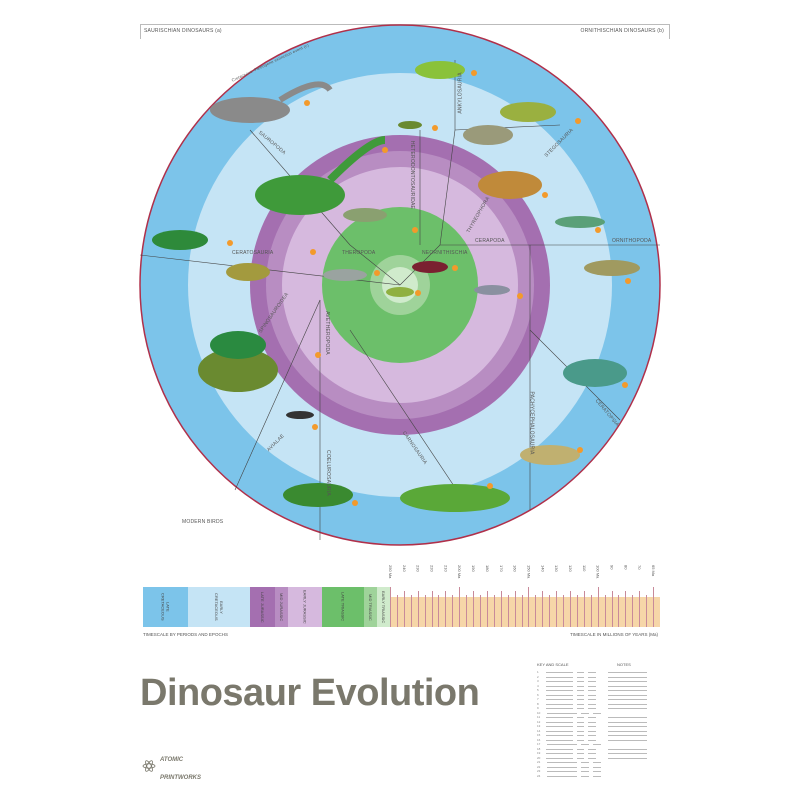  What do you see at coordinates (598, 572) in the screenshot?
I see `tick-label: 100 Ma` at bounding box center [598, 572].